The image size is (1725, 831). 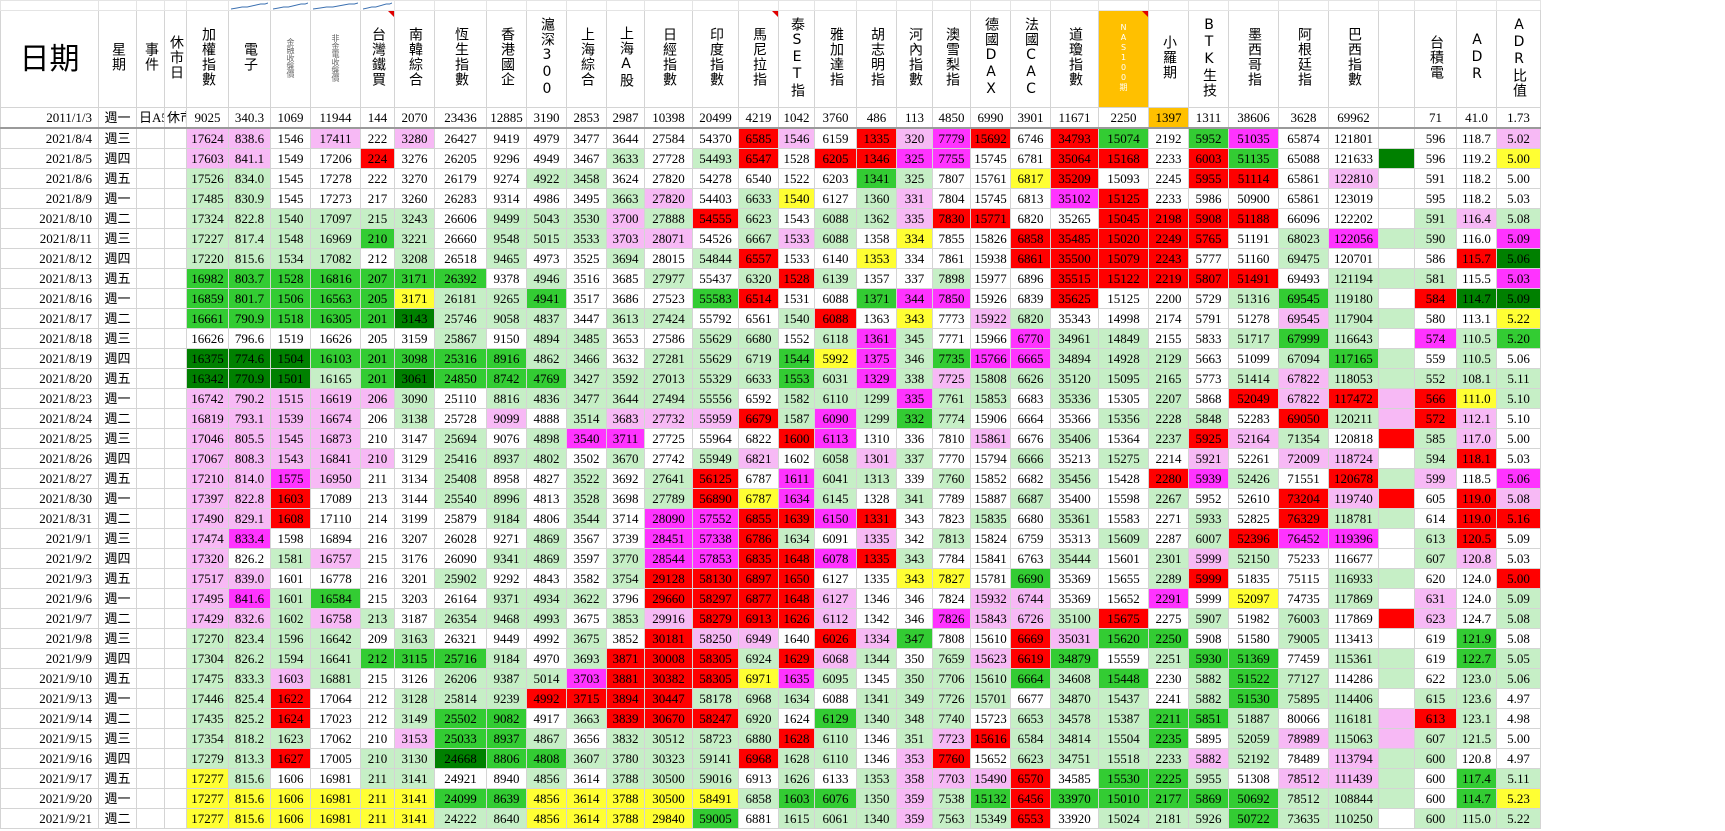 What do you see at coordinates (414, 578) in the screenshot?
I see `value-cell: 3201` at bounding box center [414, 578].